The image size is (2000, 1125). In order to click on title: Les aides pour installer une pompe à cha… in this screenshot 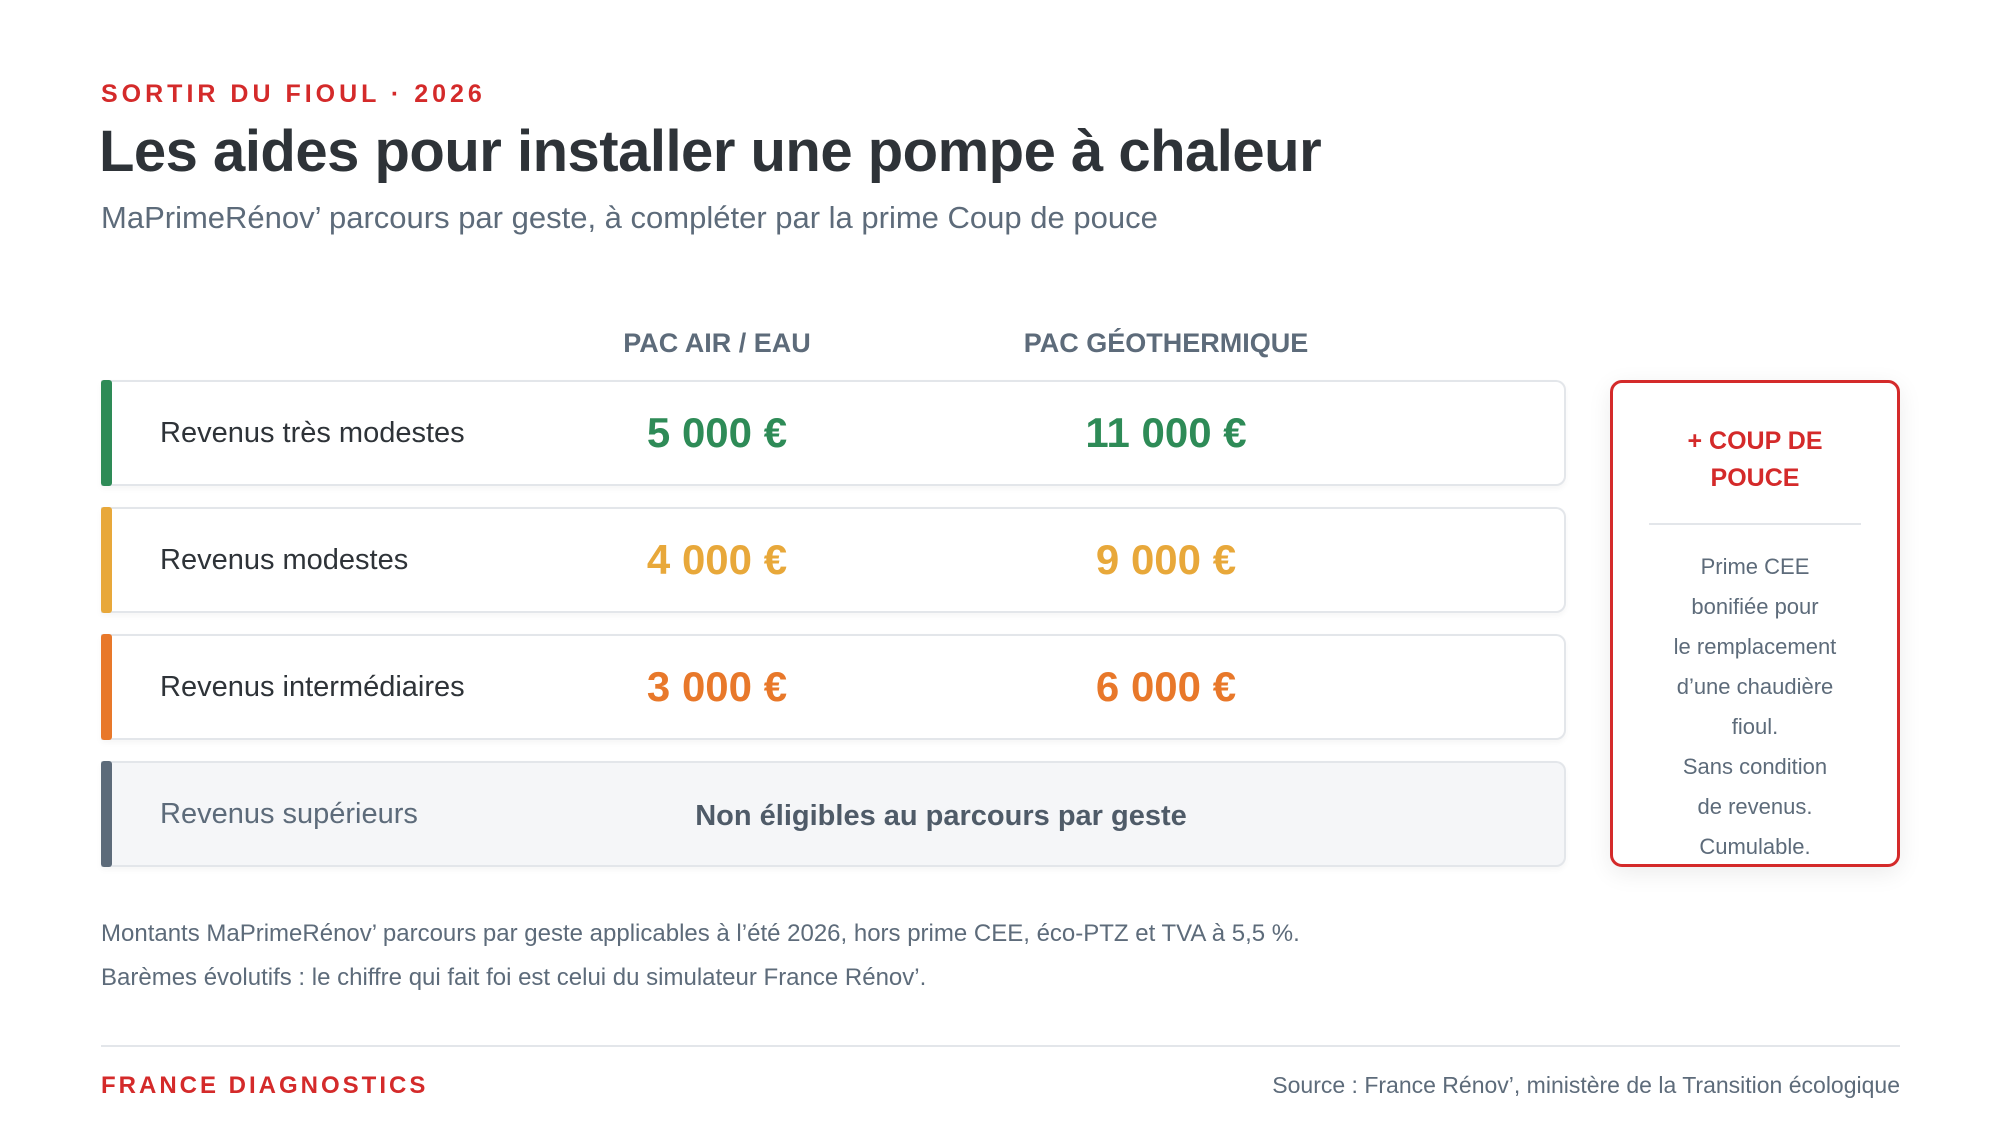, I will do `click(710, 151)`.